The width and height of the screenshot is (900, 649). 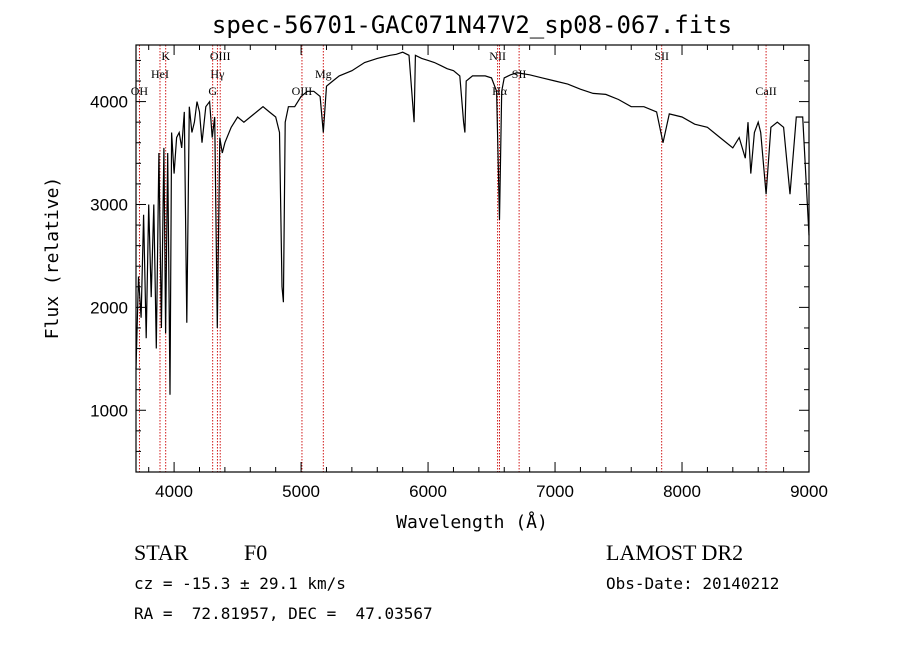 What do you see at coordinates (472, 522) in the screenshot?
I see `x-axis-label: Wavelength (Å)` at bounding box center [472, 522].